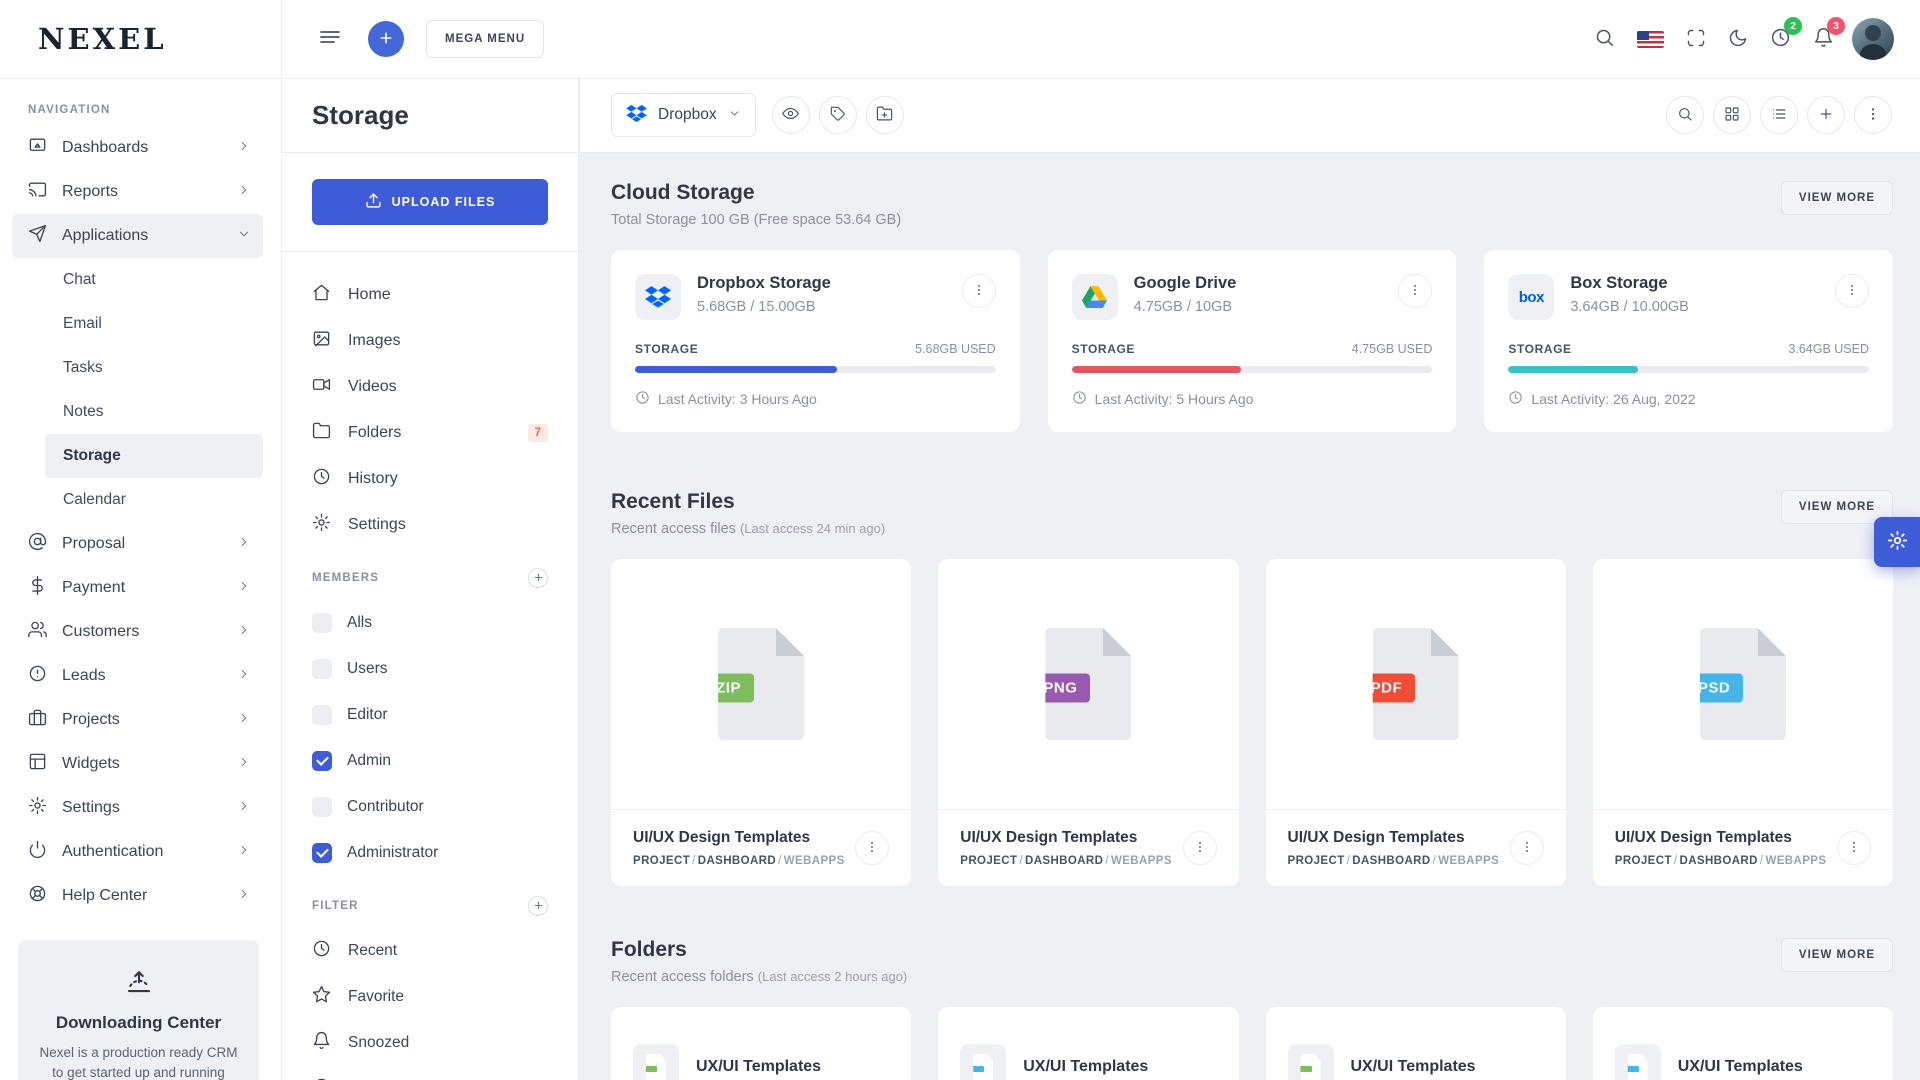 This screenshot has width=1920, height=1080. Describe the element at coordinates (1650, 39) in the screenshot. I see `language-selector` at that location.